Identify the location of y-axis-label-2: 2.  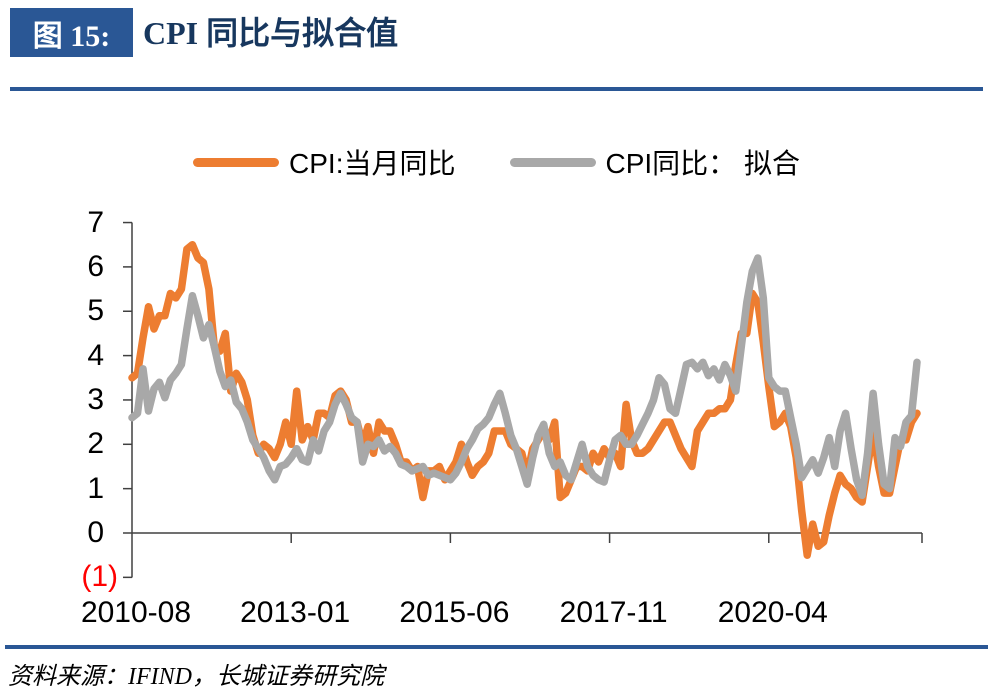
(95, 444).